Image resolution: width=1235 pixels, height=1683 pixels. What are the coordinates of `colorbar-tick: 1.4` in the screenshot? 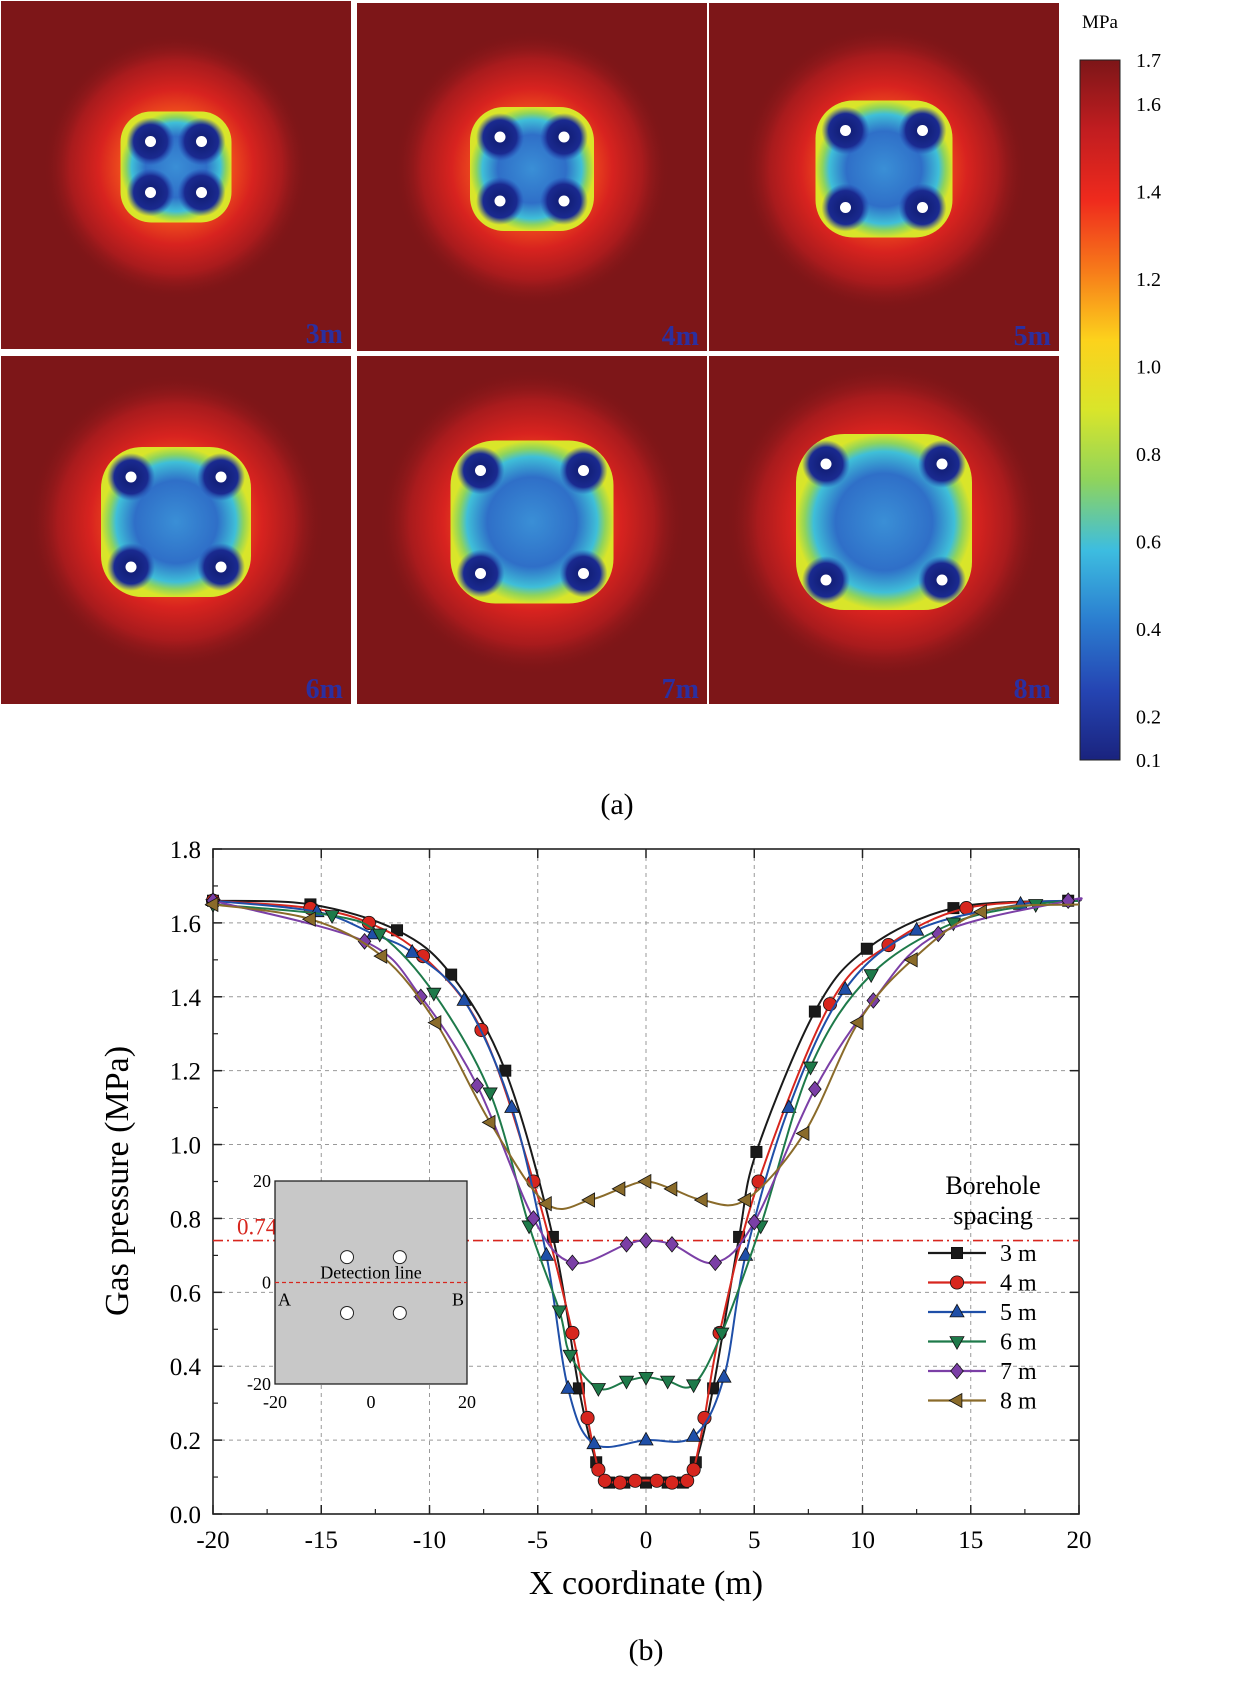 It's located at (1148, 192).